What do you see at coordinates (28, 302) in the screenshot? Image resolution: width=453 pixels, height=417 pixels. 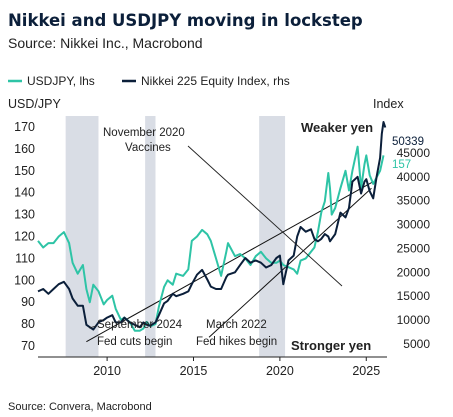 I see `left-tick-label-90: 90` at bounding box center [28, 302].